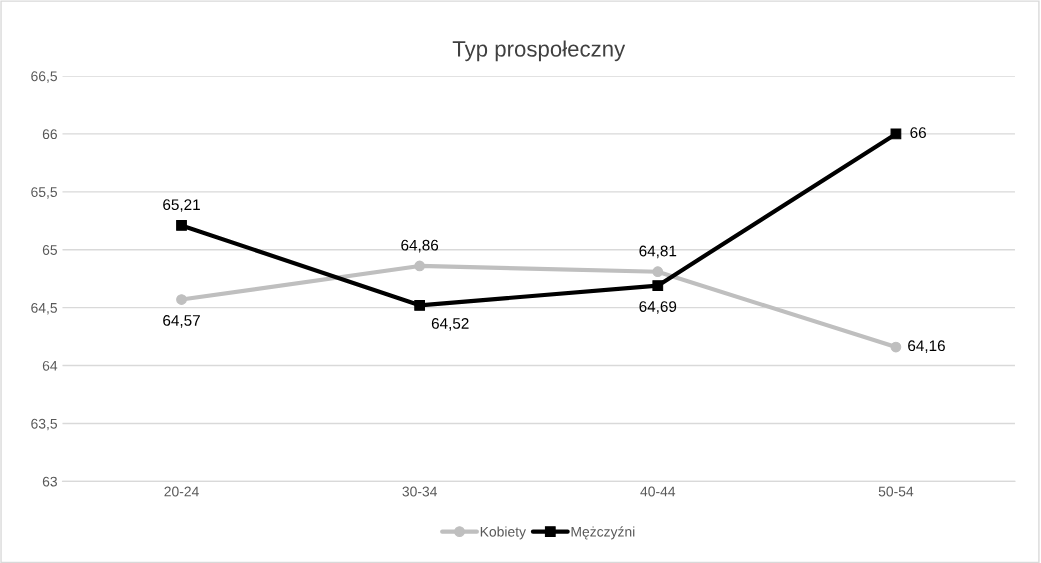 This screenshot has width=1041, height=563. Describe the element at coordinates (44, 77) in the screenshot. I see `y-tick-label: 66,5` at that location.